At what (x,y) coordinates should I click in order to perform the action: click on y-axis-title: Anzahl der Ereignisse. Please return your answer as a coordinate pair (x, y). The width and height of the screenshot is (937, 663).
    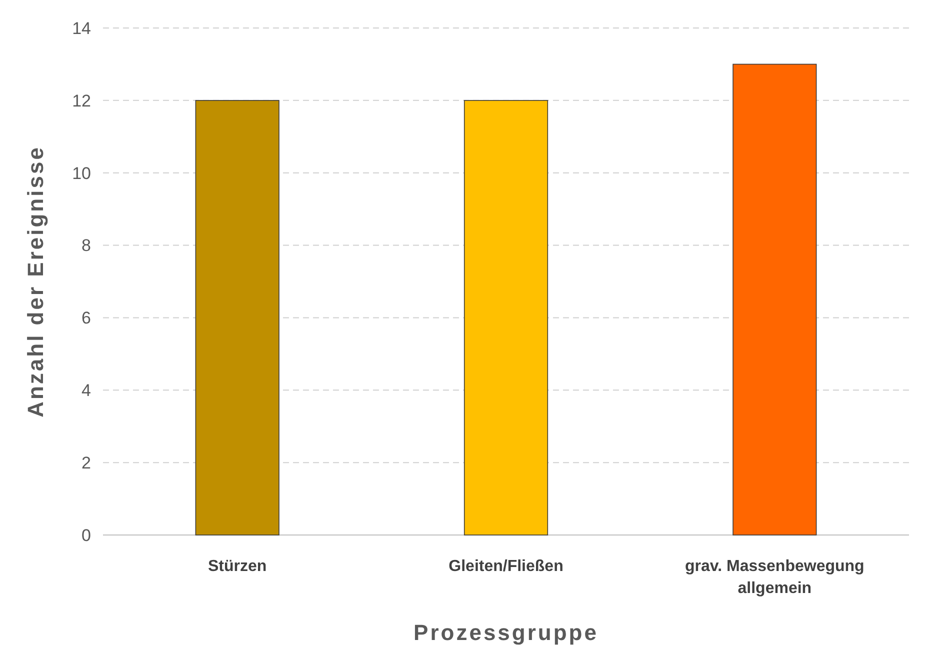
    Looking at the image, I should click on (35, 282).